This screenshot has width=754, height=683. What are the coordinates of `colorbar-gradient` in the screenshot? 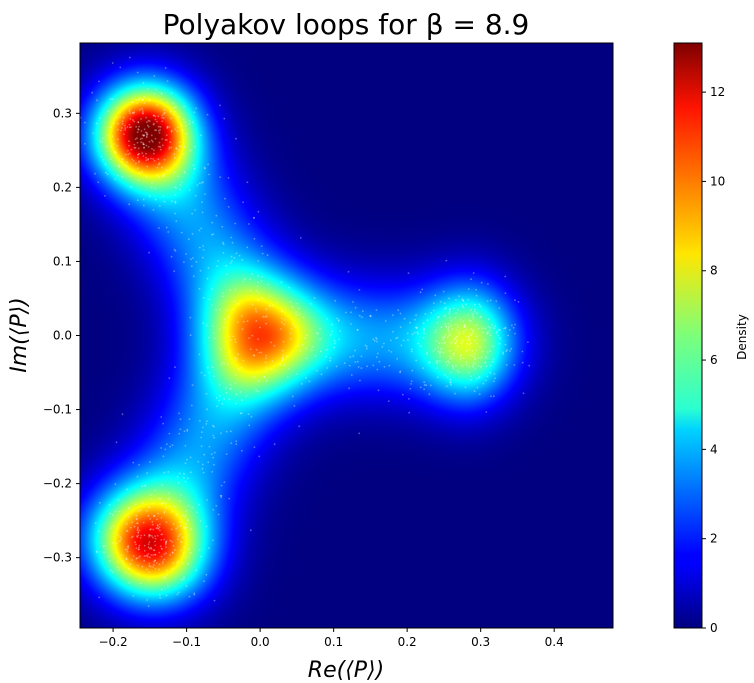 It's located at (688, 335).